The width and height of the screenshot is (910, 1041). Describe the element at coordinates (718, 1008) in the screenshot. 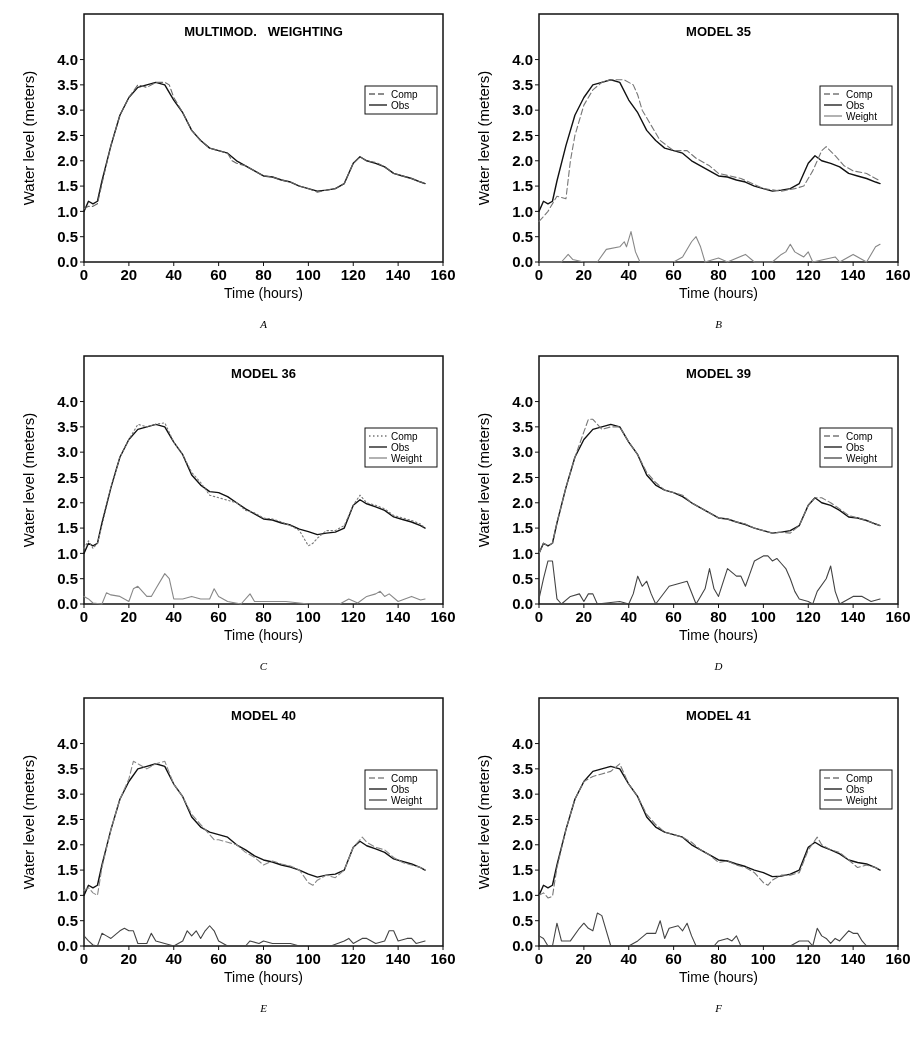

I see `text: F` at that location.